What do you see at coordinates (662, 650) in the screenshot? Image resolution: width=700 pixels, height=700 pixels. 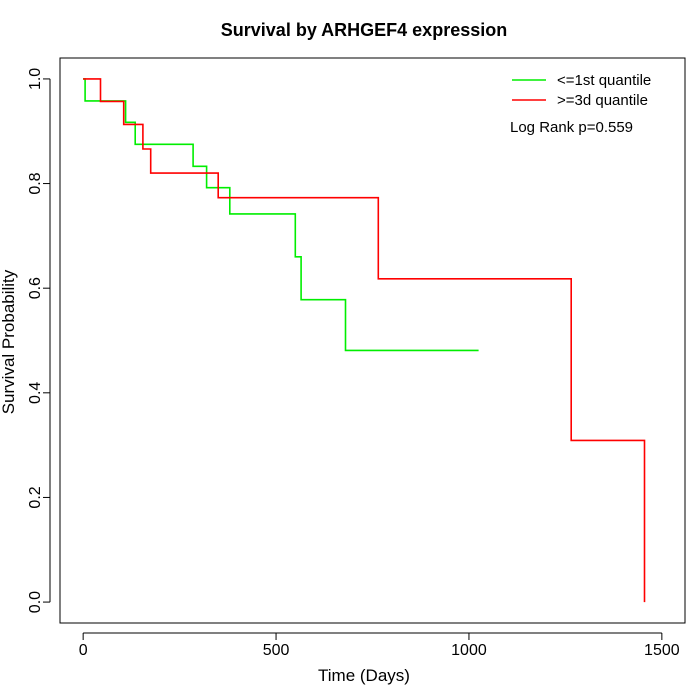 I see `x-tick-label: 1500` at bounding box center [662, 650].